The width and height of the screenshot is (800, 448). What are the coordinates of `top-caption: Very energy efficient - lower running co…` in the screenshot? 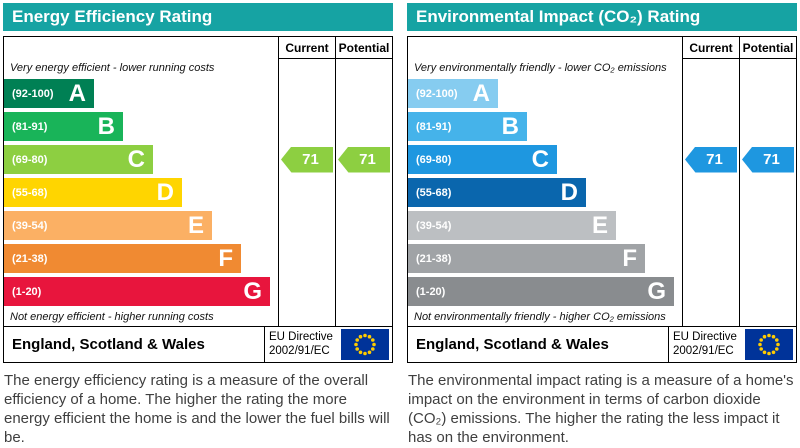 It's located at (112, 68).